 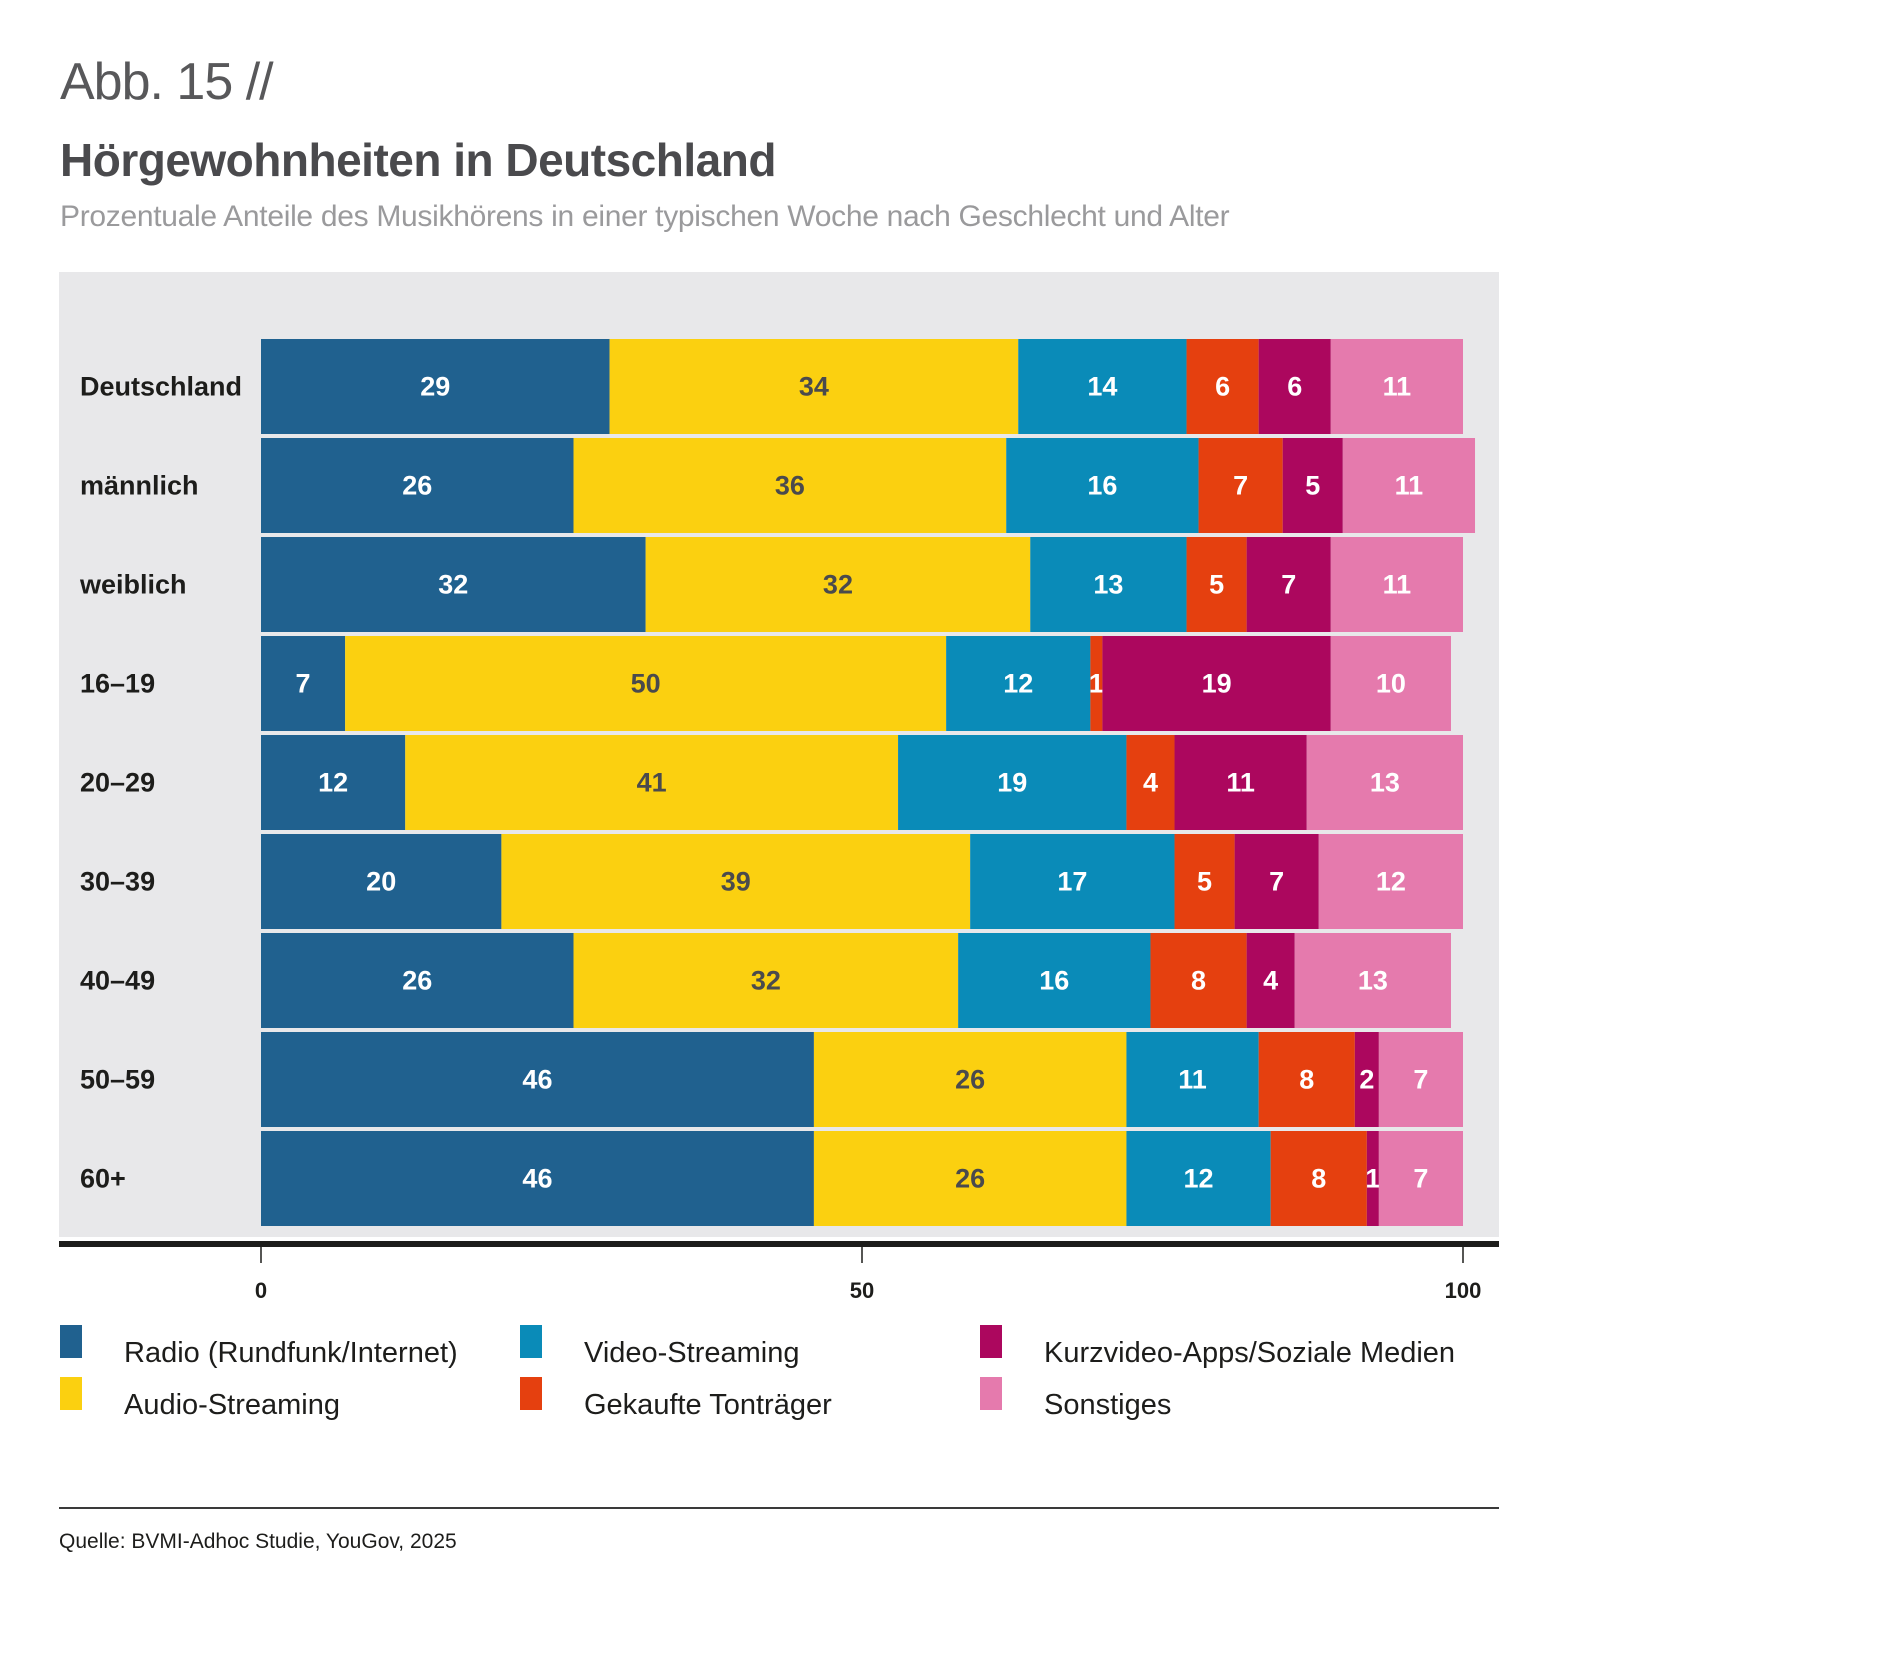 What do you see at coordinates (117, 684) in the screenshot?
I see `row-label: 16–19` at bounding box center [117, 684].